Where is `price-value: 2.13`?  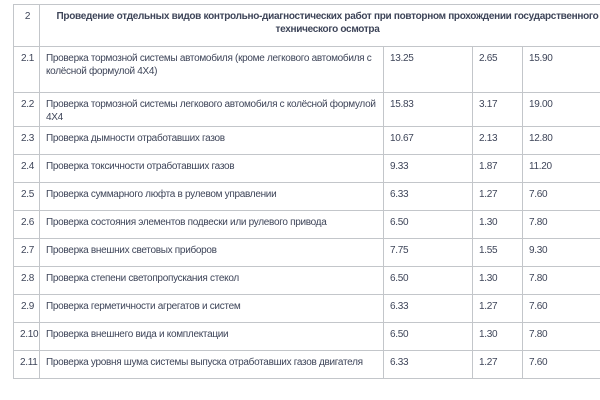
price-value: 2.13 is located at coordinates (497, 140).